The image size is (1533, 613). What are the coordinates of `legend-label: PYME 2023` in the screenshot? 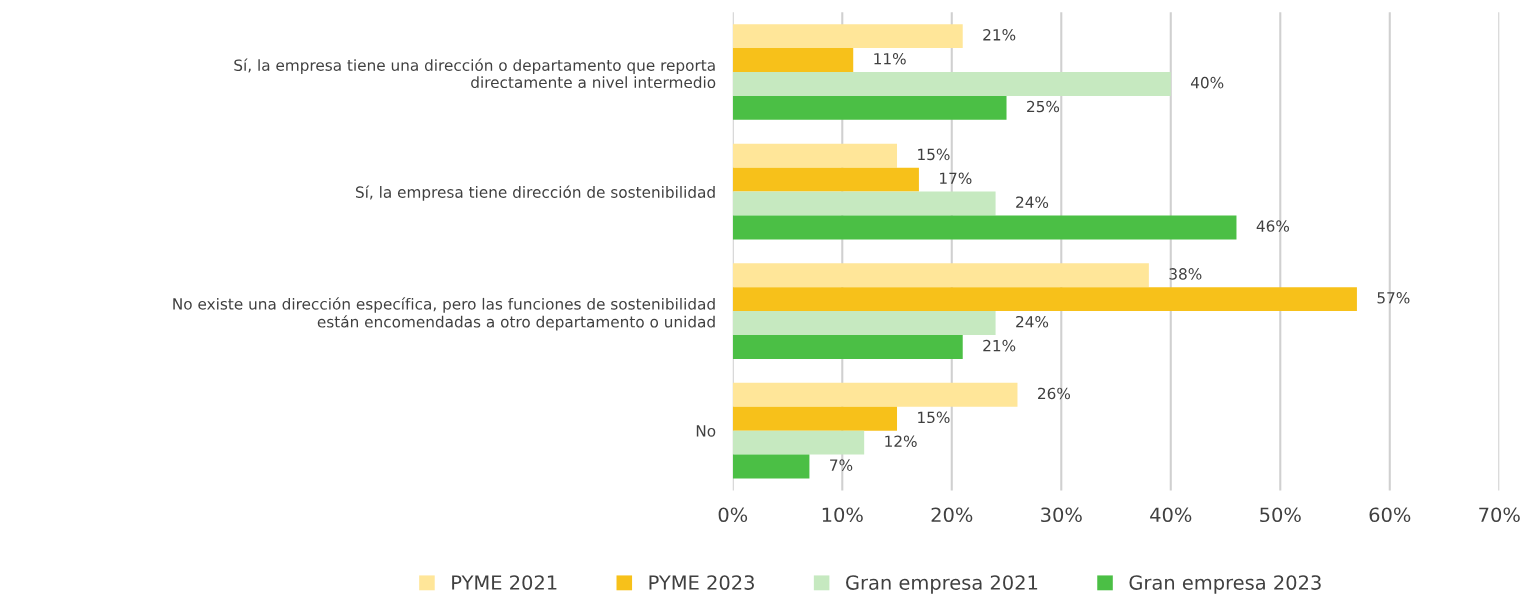 It's located at (701, 582).